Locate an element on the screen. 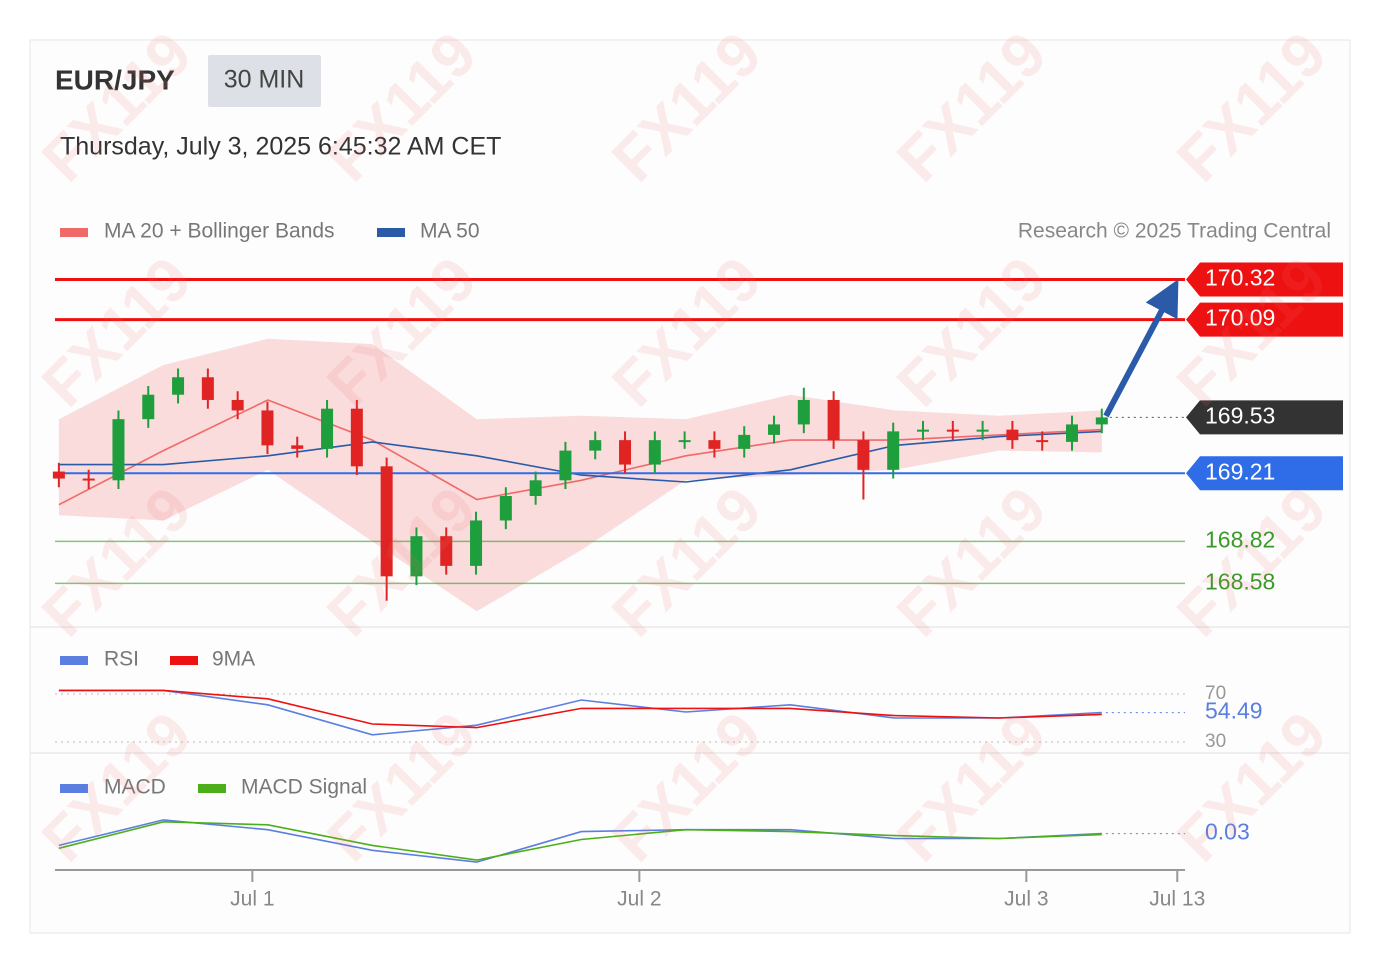  credit: Research © 2025 Trading Central is located at coordinates (1174, 231).